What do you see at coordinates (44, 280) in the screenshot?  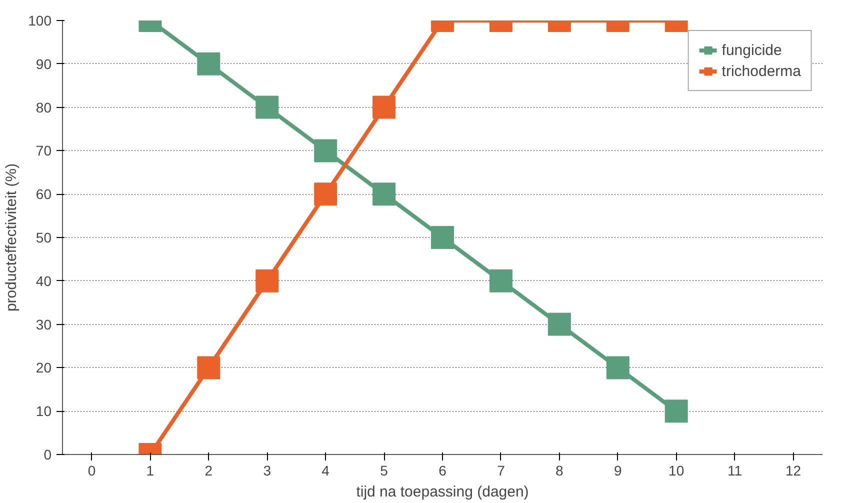 I see `y-tick-label: 40` at bounding box center [44, 280].